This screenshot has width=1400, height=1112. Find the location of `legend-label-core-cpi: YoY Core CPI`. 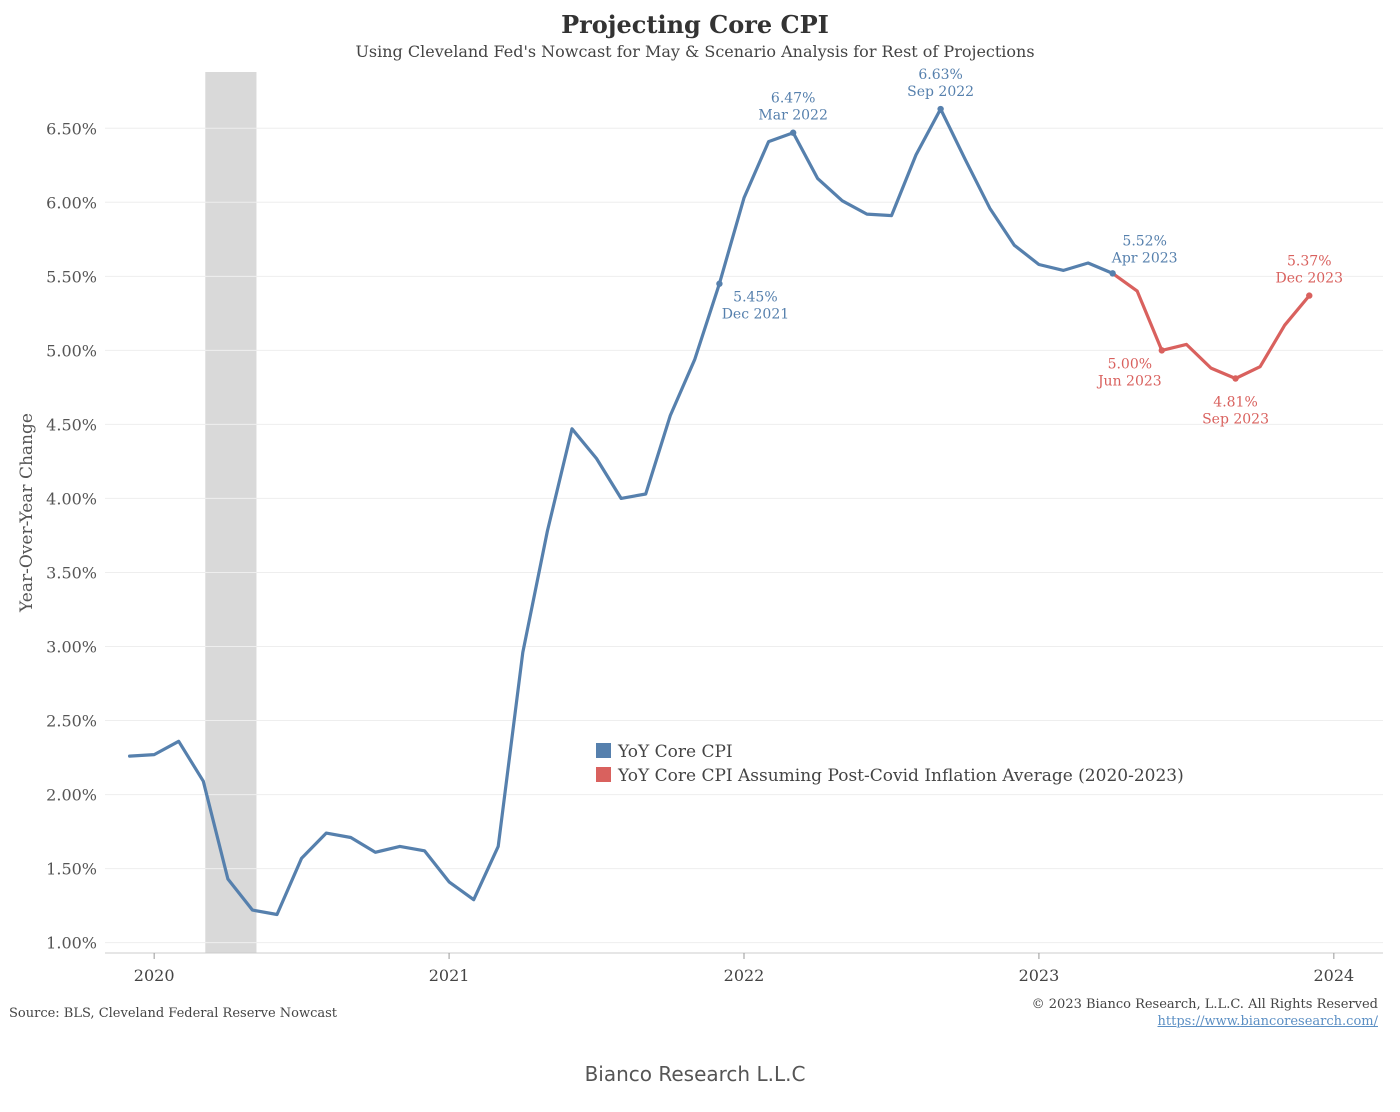

legend-label-core-cpi: YoY Core CPI is located at coordinates (675, 752).